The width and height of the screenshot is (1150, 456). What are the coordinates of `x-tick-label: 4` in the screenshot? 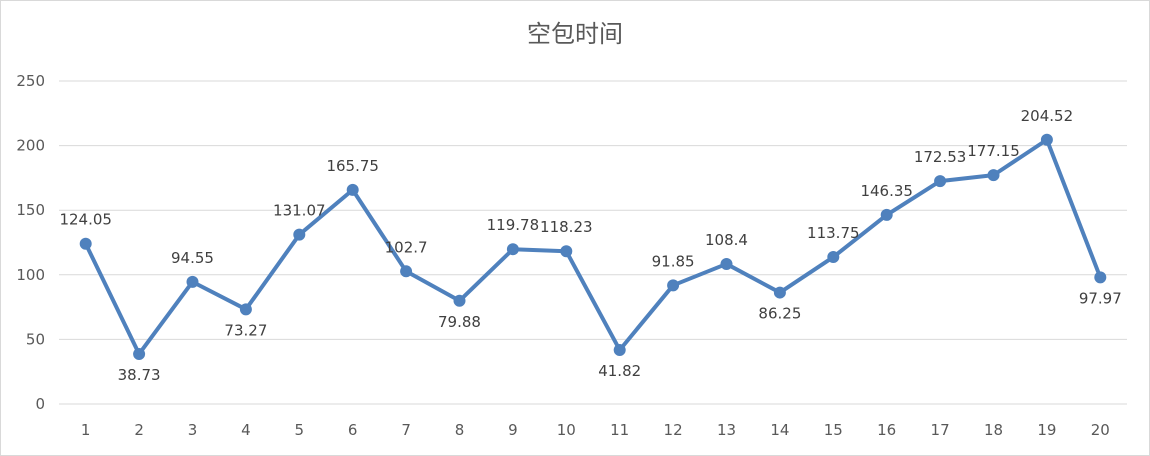 It's located at (246, 430).